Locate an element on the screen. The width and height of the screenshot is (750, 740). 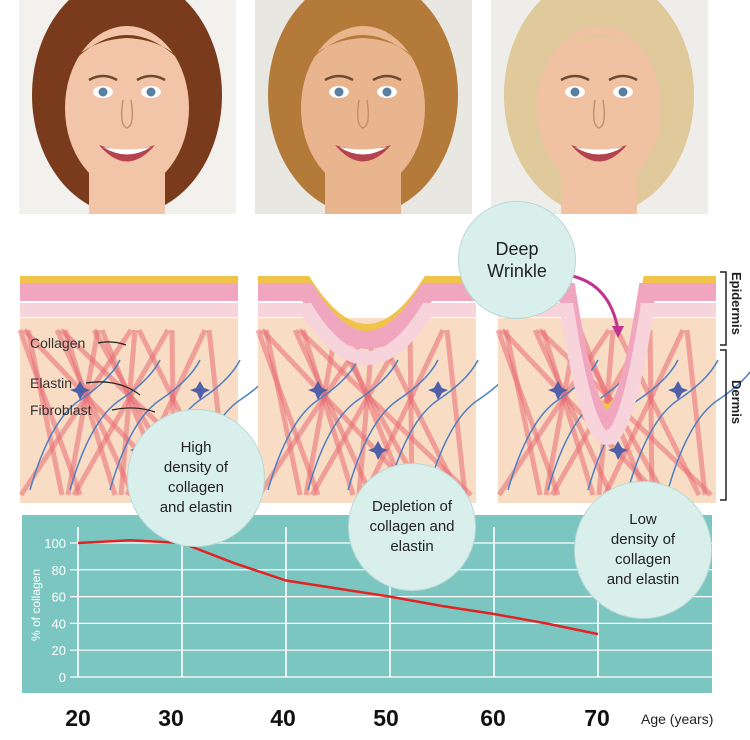
photo-middle-aged-woman is located at coordinates (363, 107).